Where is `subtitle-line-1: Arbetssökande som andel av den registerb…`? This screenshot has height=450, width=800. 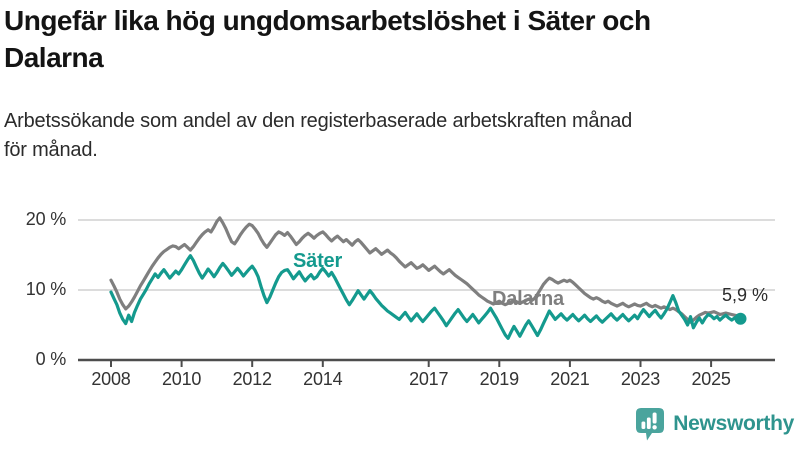 subtitle-line-1: Arbetssökande som andel av den registerb… is located at coordinates (318, 121).